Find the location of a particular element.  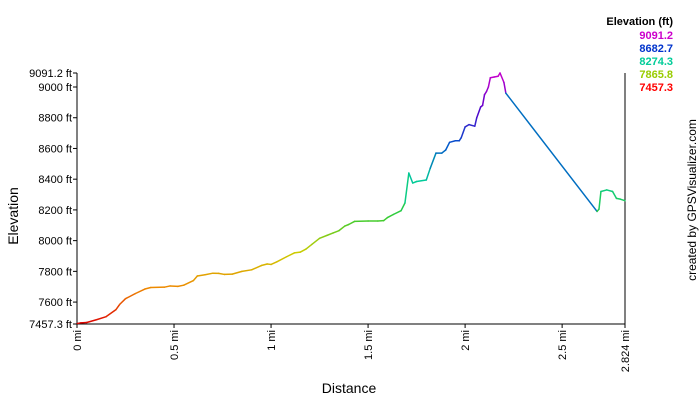

legend-title: Elevation (ft) is located at coordinates (639, 22).